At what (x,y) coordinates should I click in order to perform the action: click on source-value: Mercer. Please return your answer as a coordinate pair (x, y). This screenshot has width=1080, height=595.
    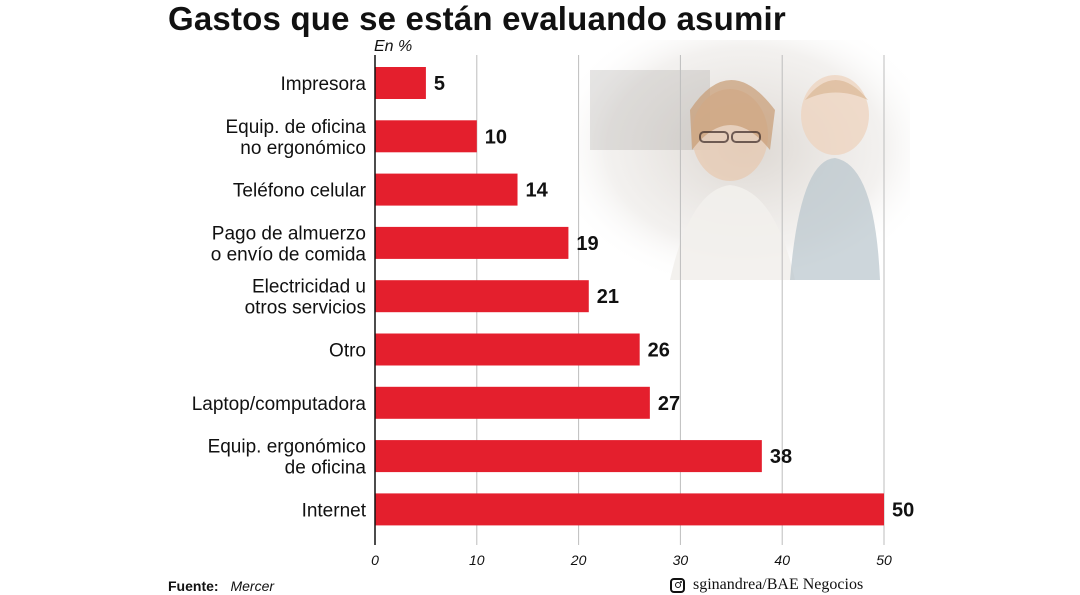
    Looking at the image, I should click on (252, 586).